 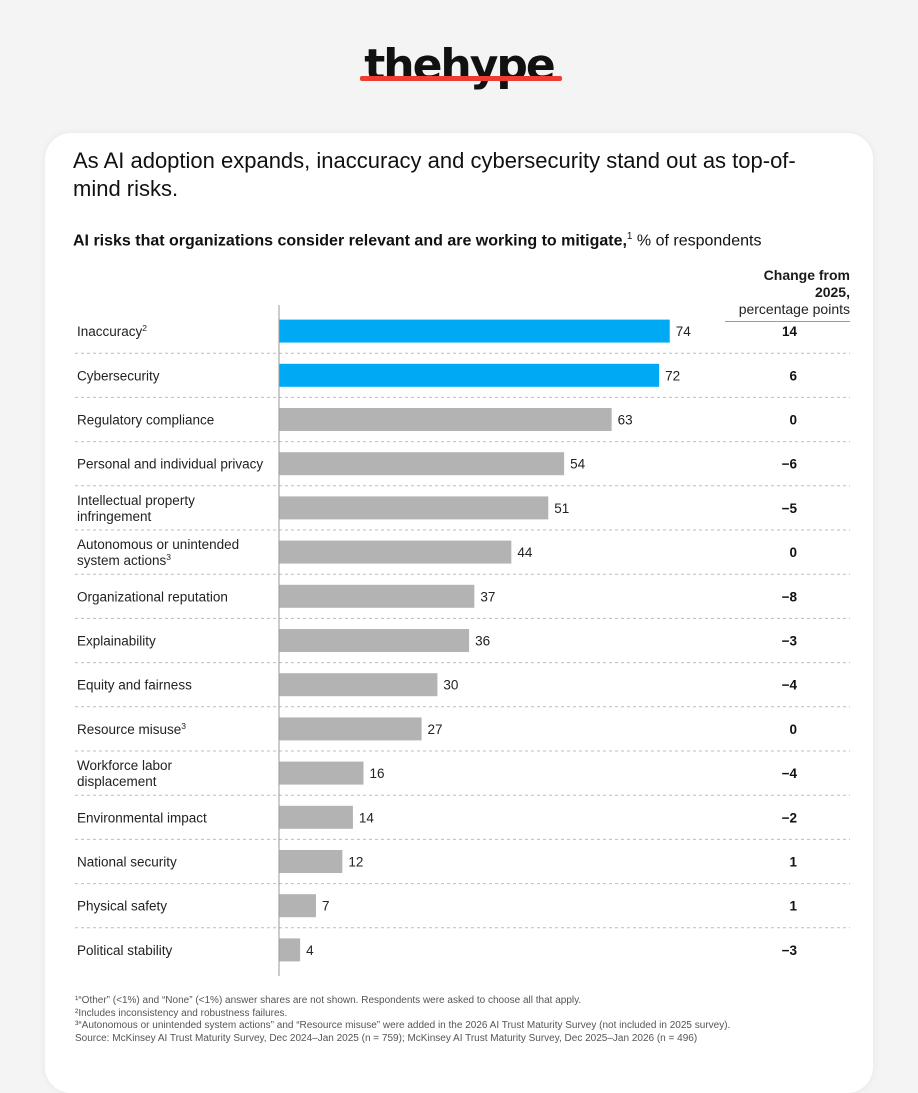 I want to click on category-label: Personal and individual privacy, so click(x=170, y=464).